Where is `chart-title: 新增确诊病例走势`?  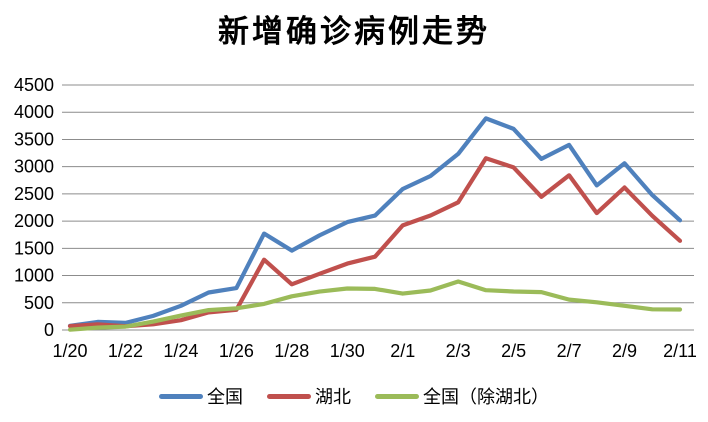
chart-title: 新增确诊病例走势 is located at coordinates (354, 31).